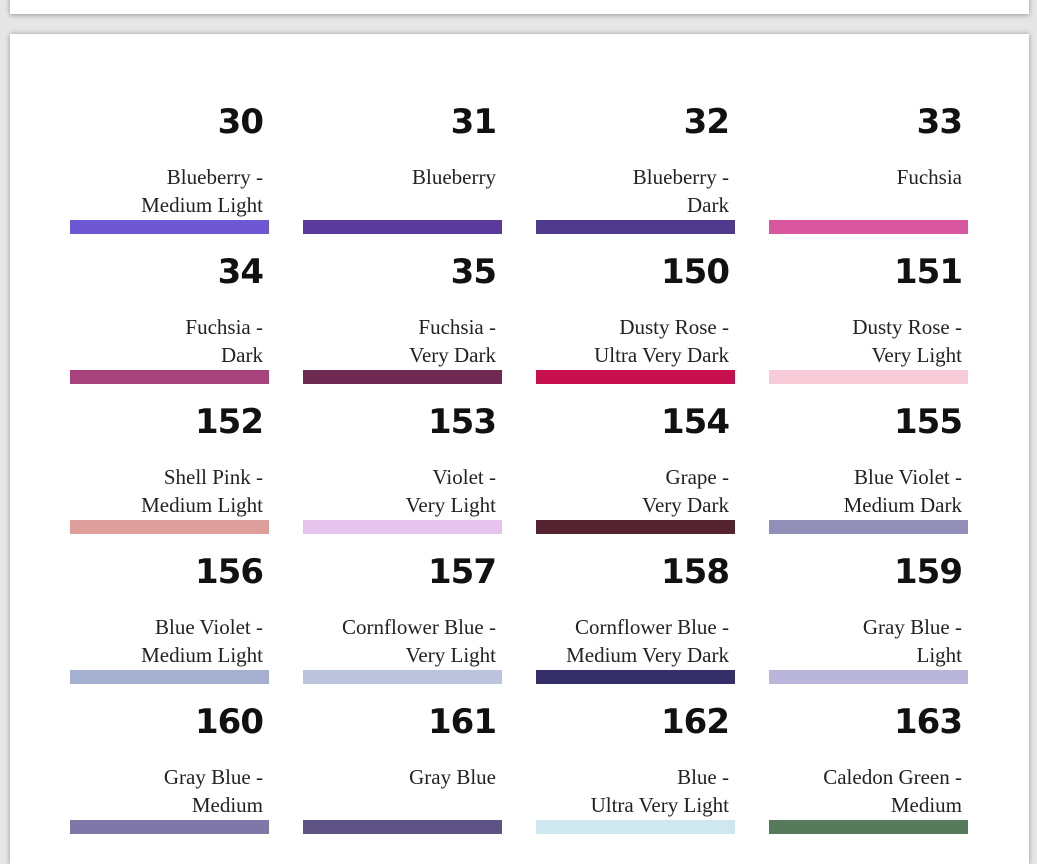 This screenshot has width=1037, height=864. What do you see at coordinates (229, 572) in the screenshot?
I see `swatch-number: 156` at bounding box center [229, 572].